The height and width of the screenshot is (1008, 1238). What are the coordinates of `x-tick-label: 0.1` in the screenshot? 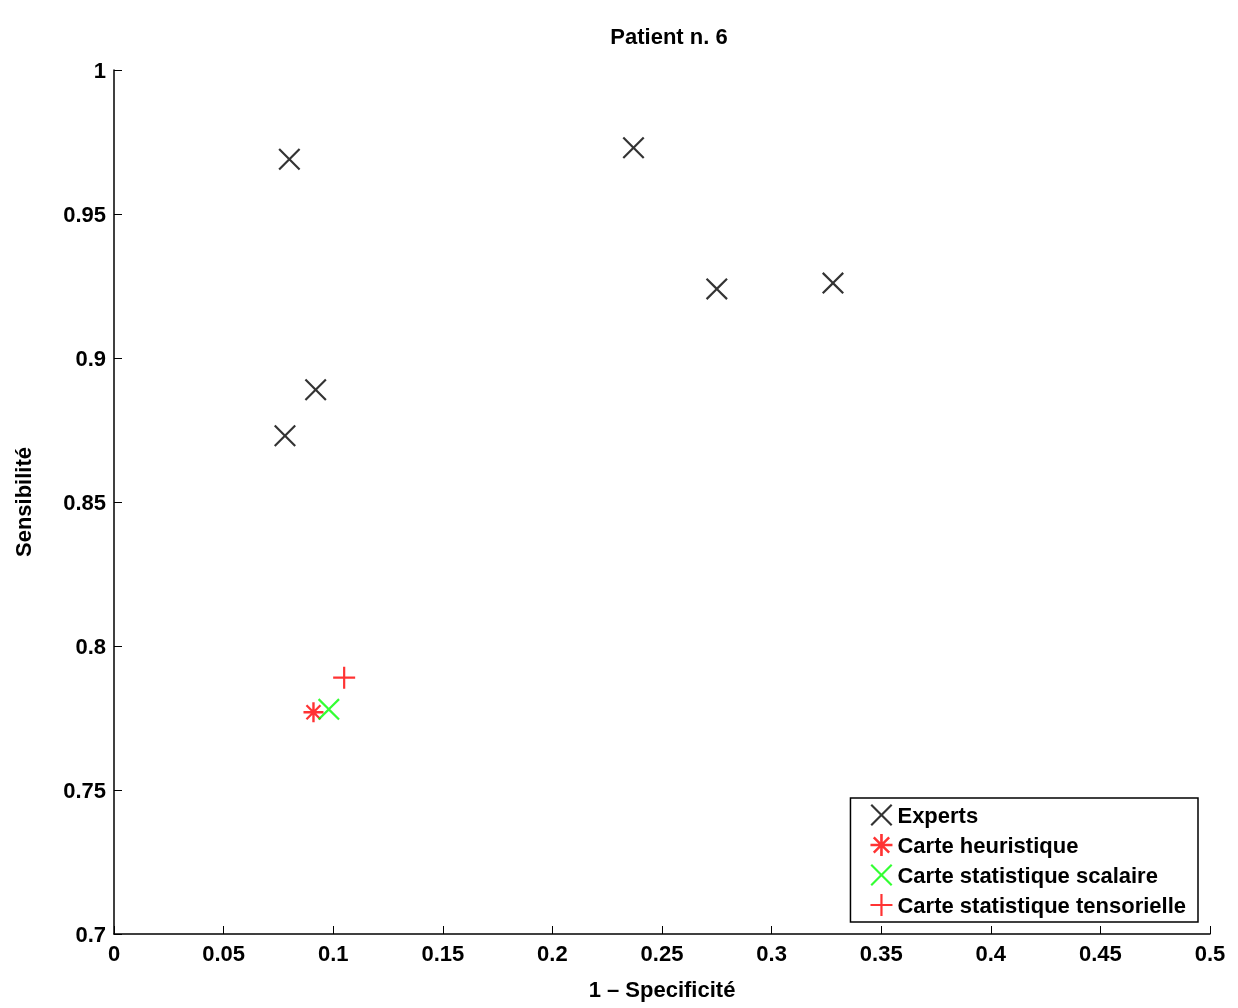 It's located at (333, 953).